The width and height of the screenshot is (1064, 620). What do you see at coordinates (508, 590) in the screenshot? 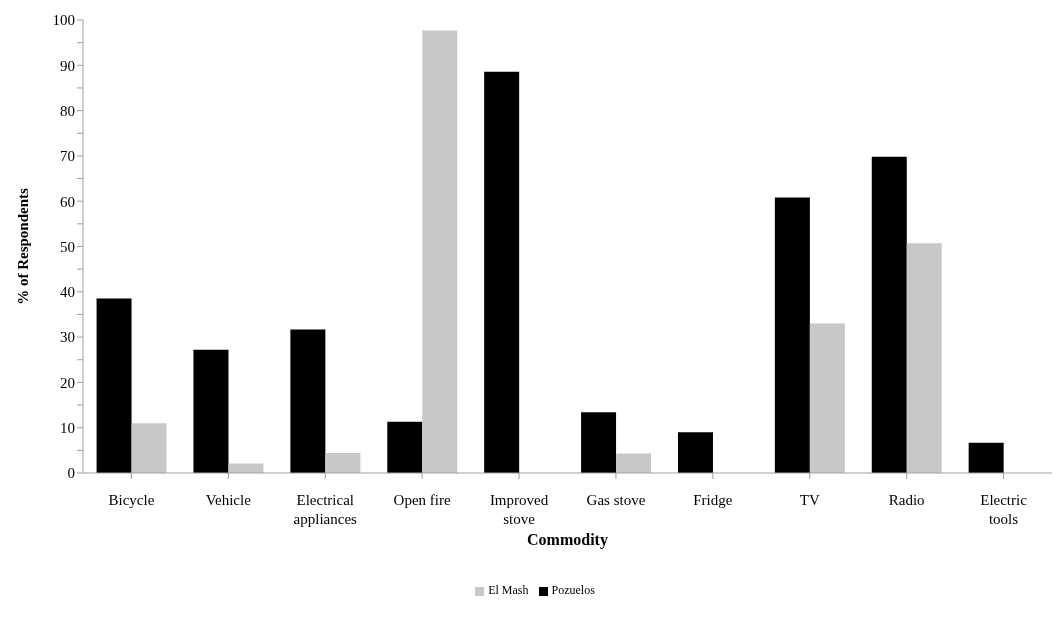
I see `legend-label: El Mash` at bounding box center [508, 590].